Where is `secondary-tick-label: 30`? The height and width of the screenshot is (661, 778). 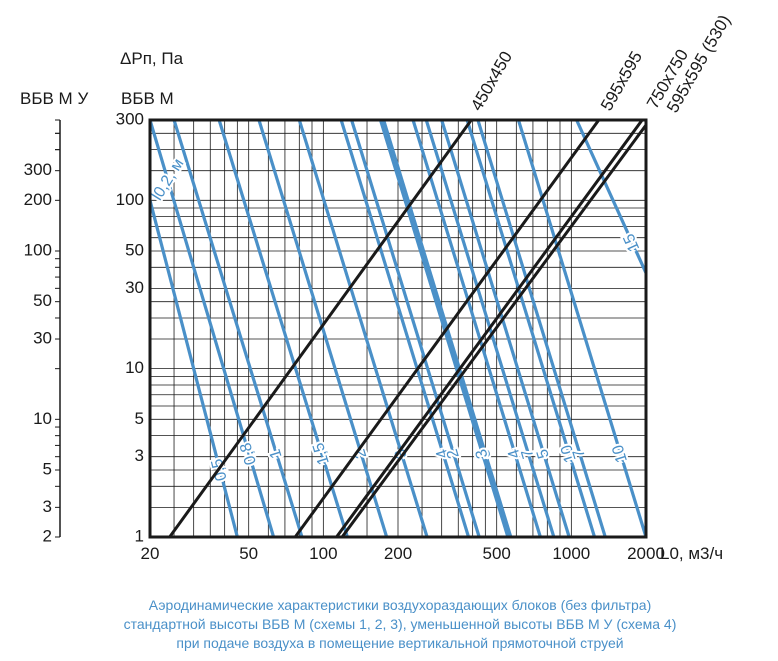
secondary-tick-label: 30 is located at coordinates (42, 338).